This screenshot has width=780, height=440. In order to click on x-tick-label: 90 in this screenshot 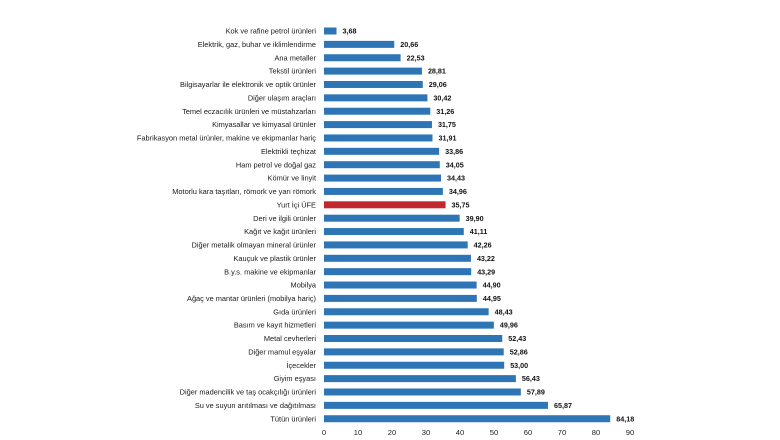, I will do `click(630, 432)`.